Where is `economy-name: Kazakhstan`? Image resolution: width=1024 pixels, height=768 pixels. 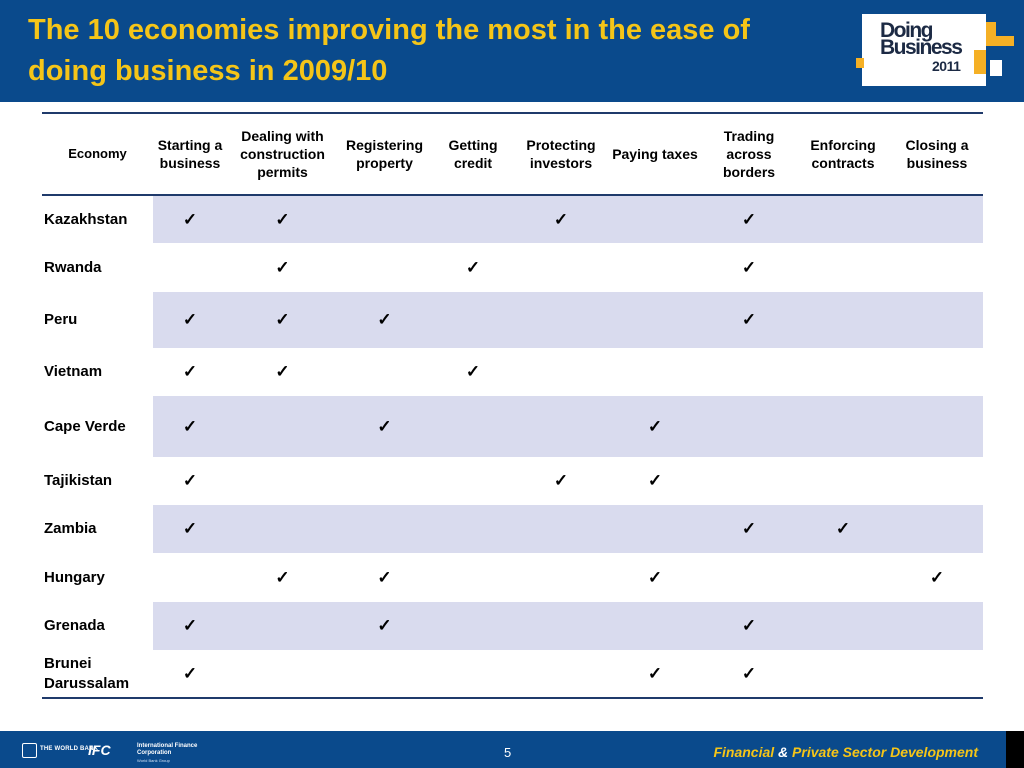 economy-name: Kazakhstan is located at coordinates (86, 219).